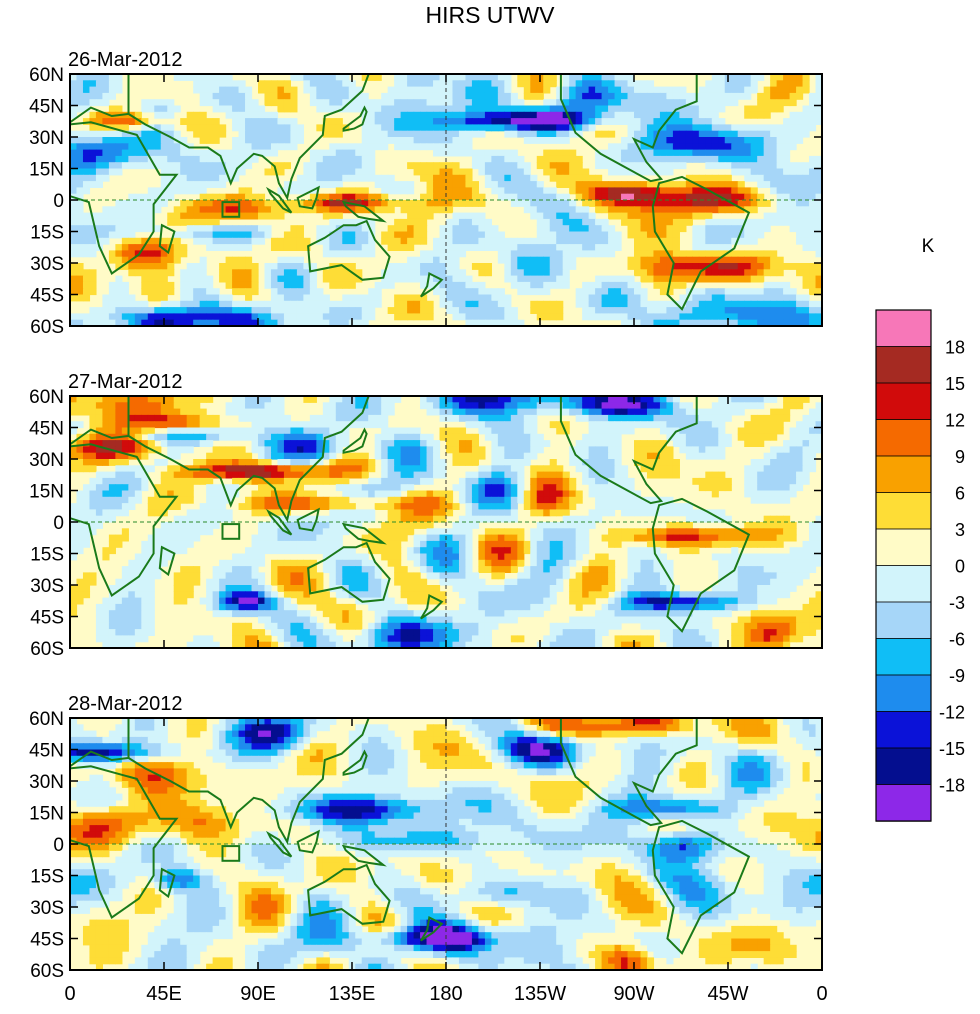  Describe the element at coordinates (727, 994) in the screenshot. I see `lon-label: 45W` at that location.